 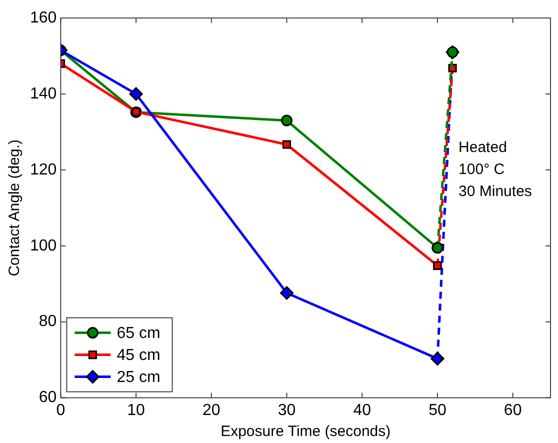 What do you see at coordinates (138, 355) in the screenshot?
I see `legend-label: 45 cm` at bounding box center [138, 355].